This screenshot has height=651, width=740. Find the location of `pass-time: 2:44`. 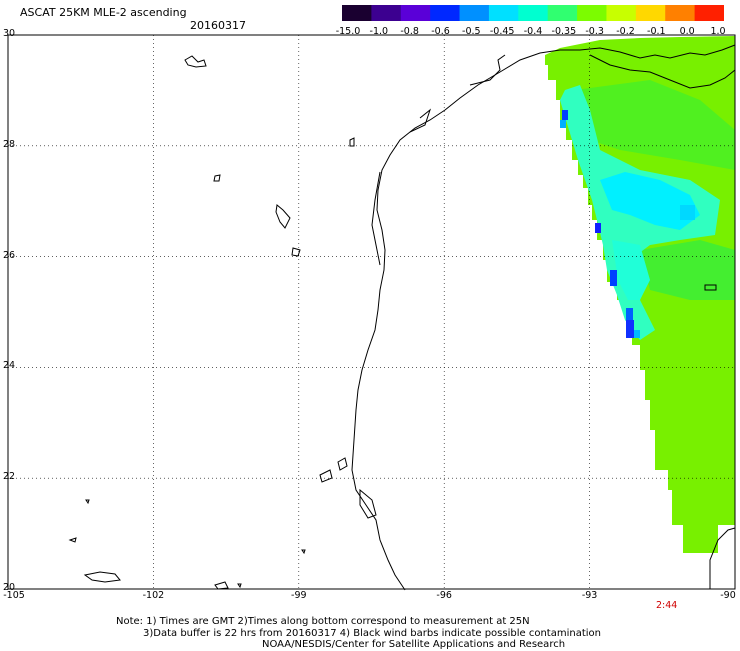

pass-time: 2:44 is located at coordinates (667, 605).